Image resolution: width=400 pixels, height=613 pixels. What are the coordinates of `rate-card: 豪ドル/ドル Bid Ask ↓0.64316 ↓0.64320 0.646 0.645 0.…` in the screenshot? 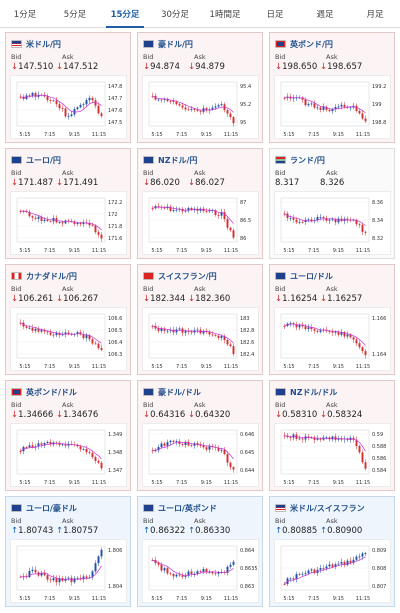 It's located at (200, 435).